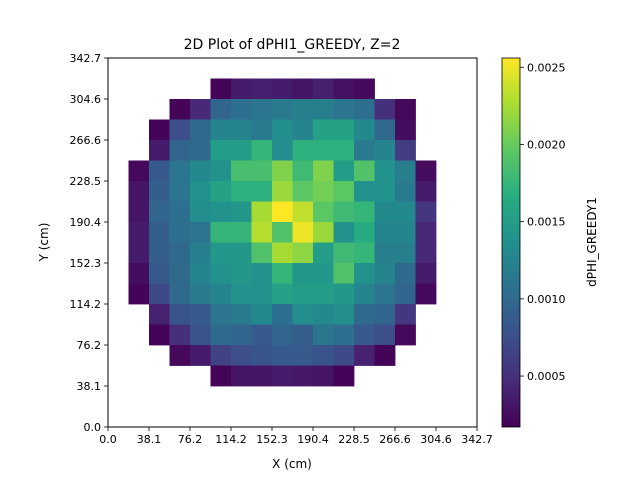  Describe the element at coordinates (44, 243) in the screenshot. I see `y-axis-label: Y (cm)` at that location.